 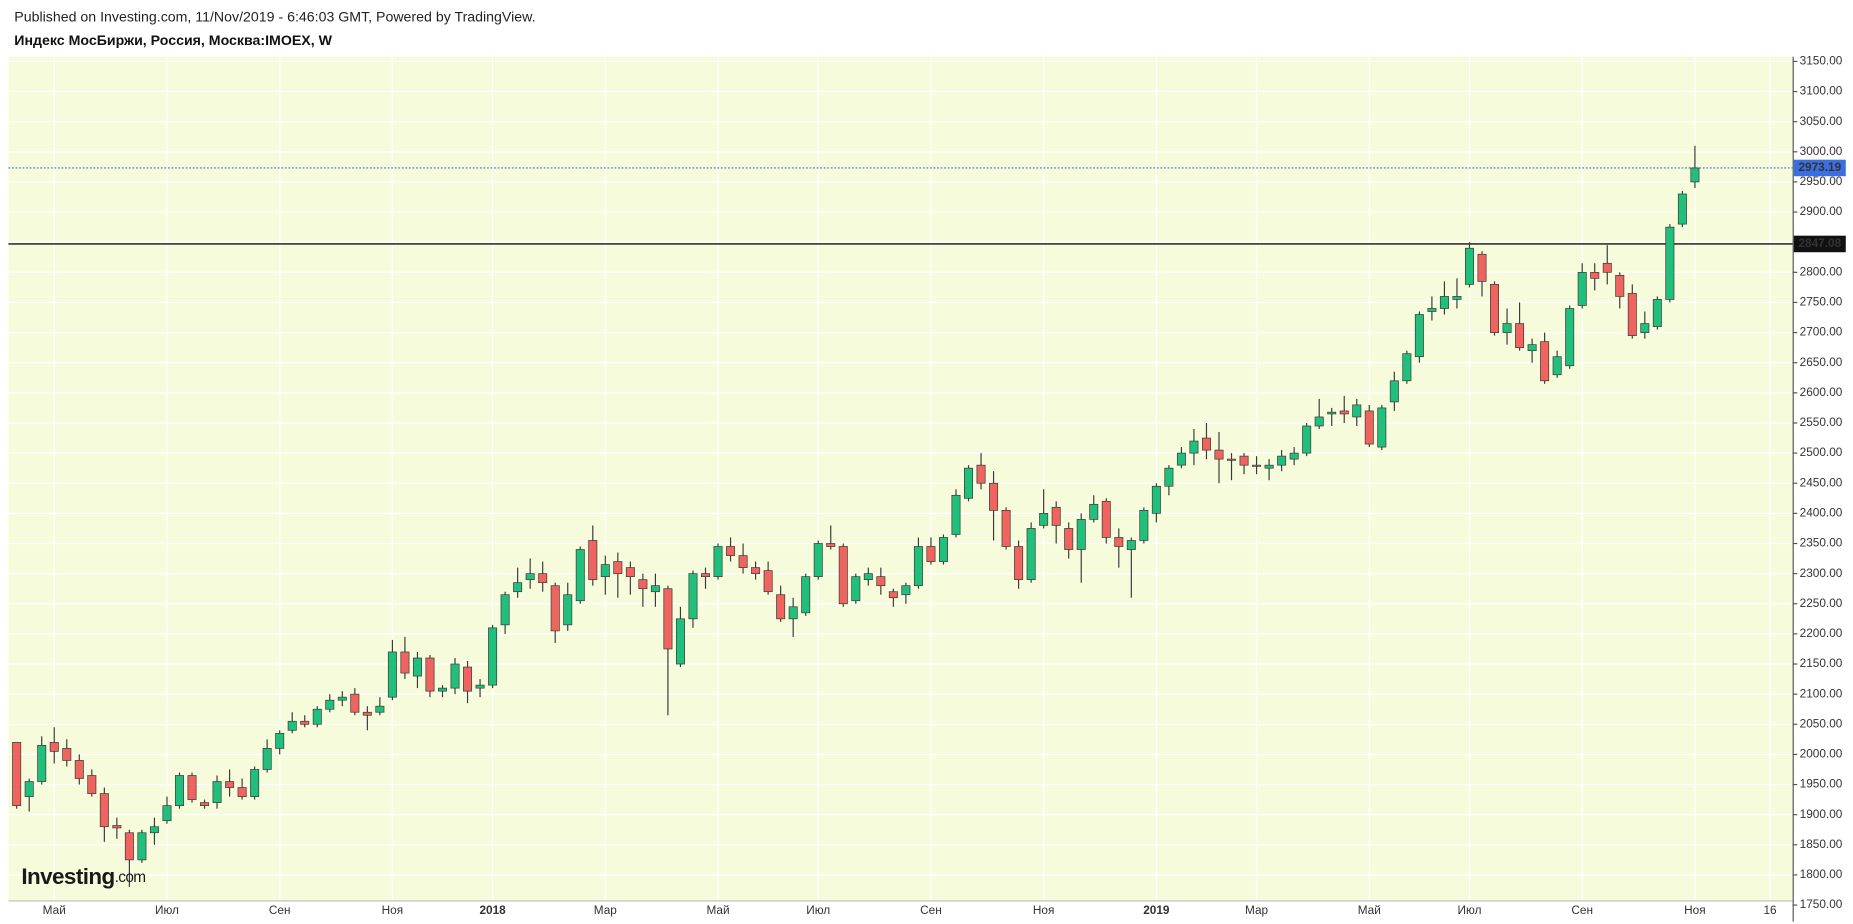 I want to click on y-tick-label: 2600.00, so click(x=1821, y=392).